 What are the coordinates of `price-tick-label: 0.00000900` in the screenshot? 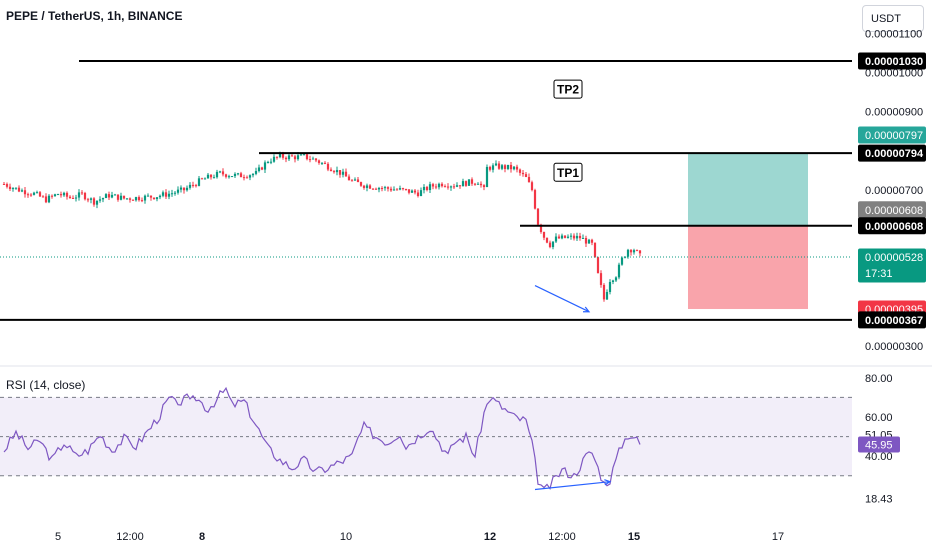 It's located at (894, 113).